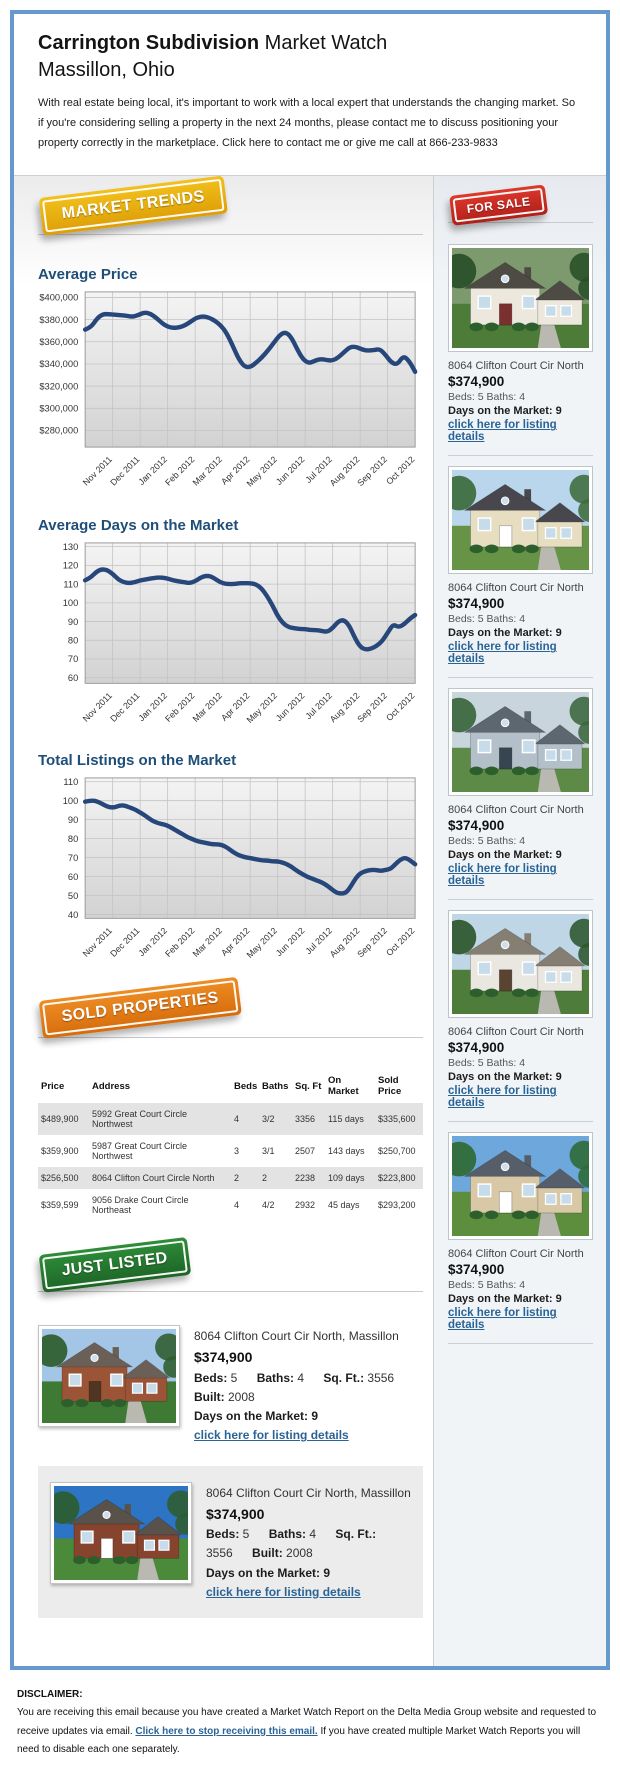 The image size is (620, 1772). What do you see at coordinates (346, 1151) in the screenshot?
I see `cell-on-market: 143 days` at bounding box center [346, 1151].